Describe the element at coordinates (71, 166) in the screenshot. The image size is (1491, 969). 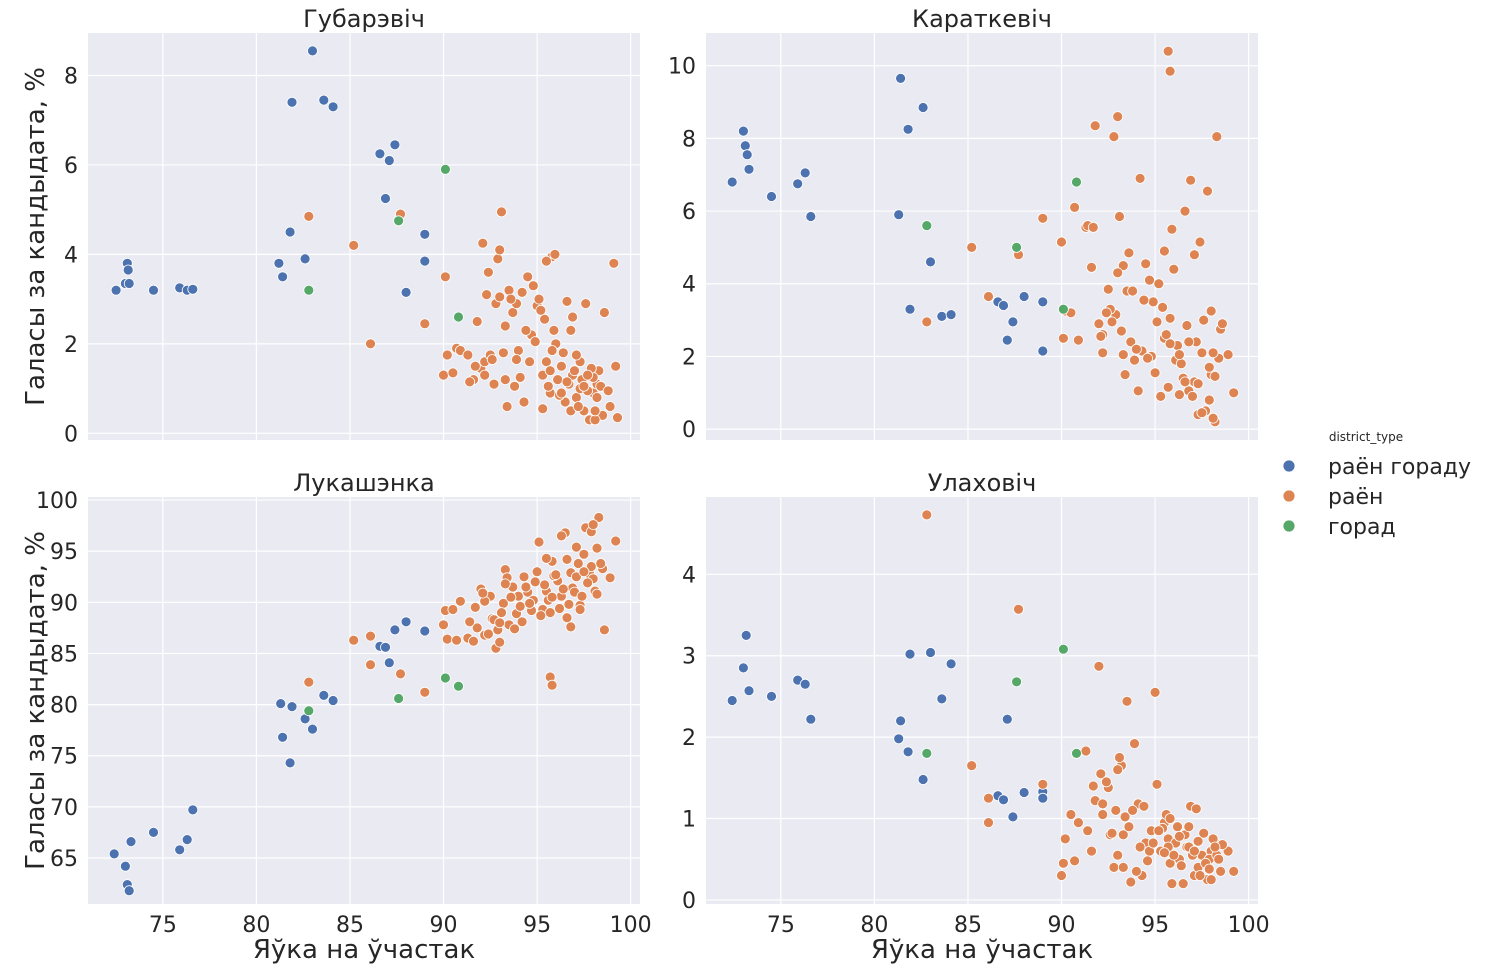
I see `y-tick-label: 6` at that location.